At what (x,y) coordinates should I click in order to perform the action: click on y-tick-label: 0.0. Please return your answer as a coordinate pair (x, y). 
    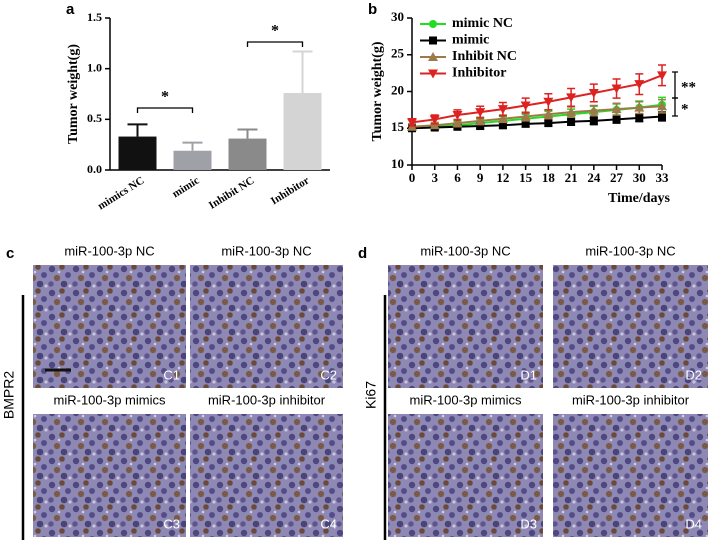
    Looking at the image, I should click on (94, 169).